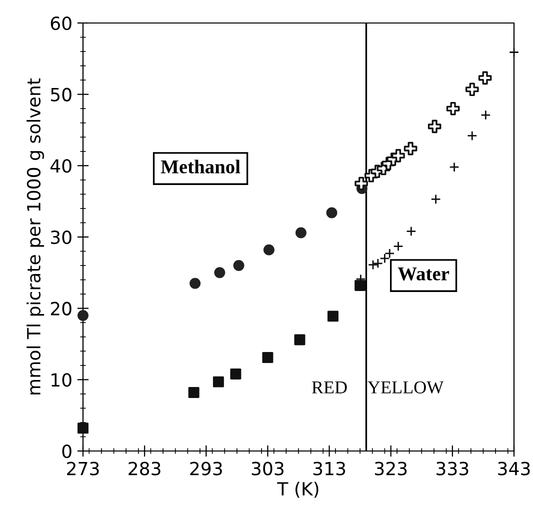  Describe the element at coordinates (144, 469) in the screenshot. I see `x-tick-label: 283` at that location.